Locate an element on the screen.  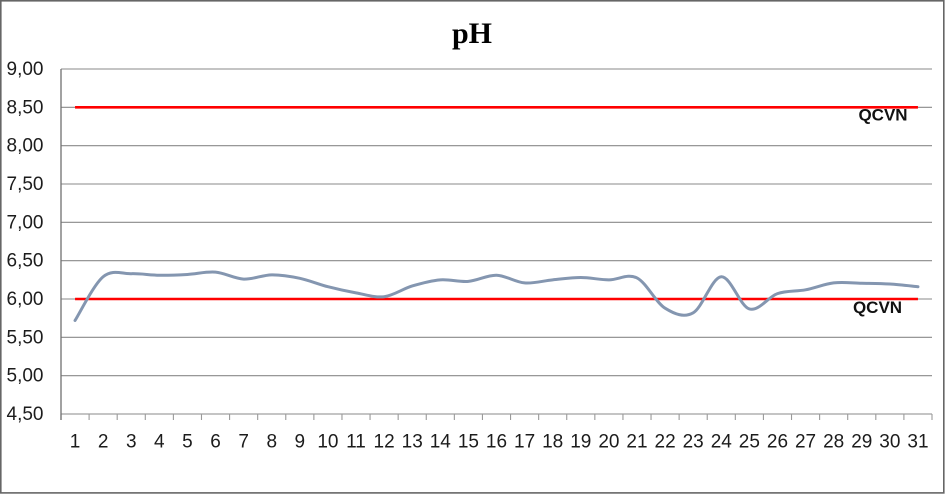
svg-text: 8,50 is located at coordinates (25, 107).